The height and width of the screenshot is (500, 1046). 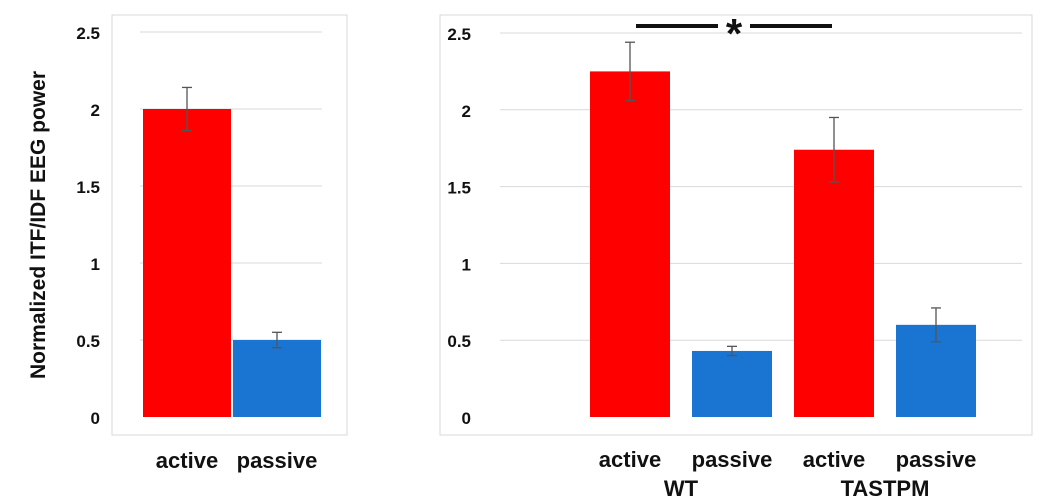 I want to click on group-label: TASTPM, so click(x=885, y=488).